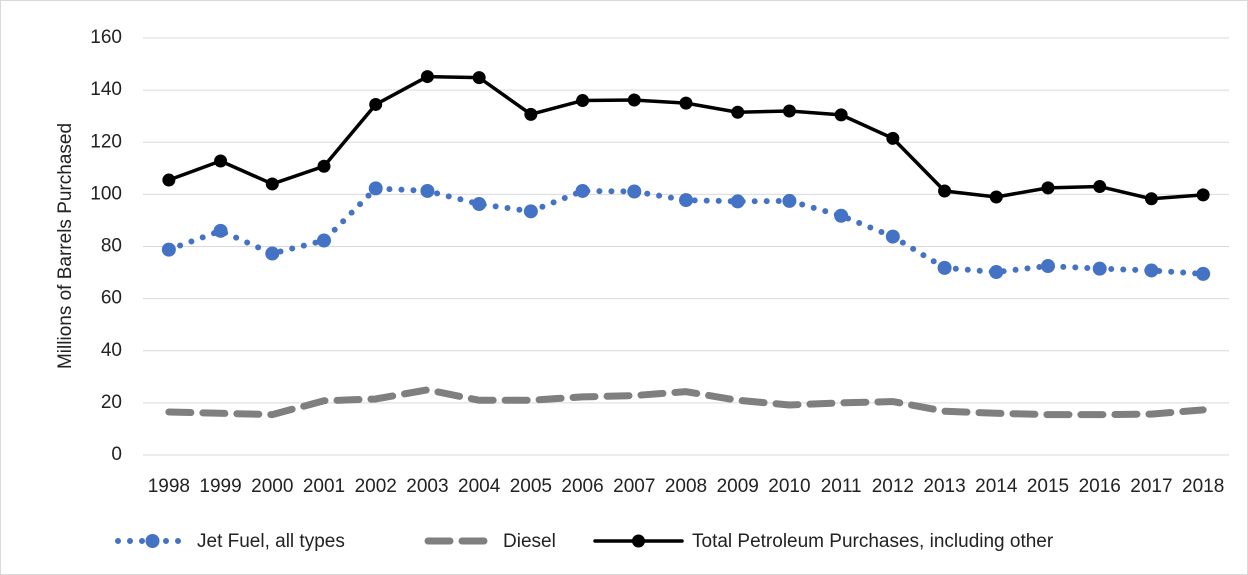 The image size is (1248, 575). Describe the element at coordinates (376, 486) in the screenshot. I see `x-tick-label: 2002` at that location.